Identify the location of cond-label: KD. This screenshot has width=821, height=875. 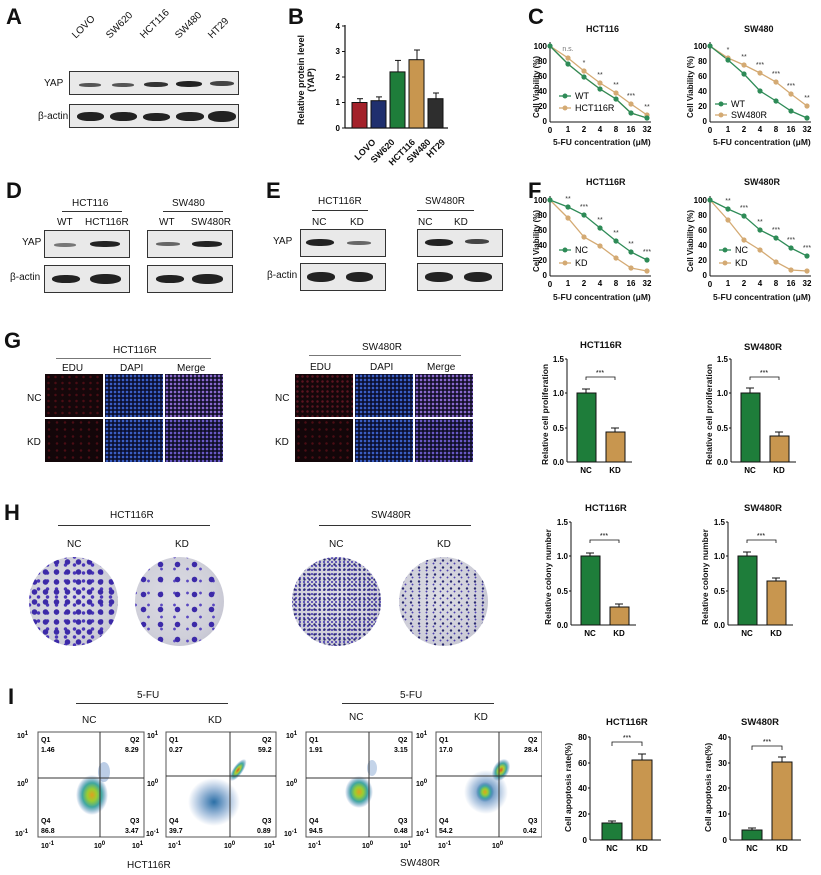
(481, 717).